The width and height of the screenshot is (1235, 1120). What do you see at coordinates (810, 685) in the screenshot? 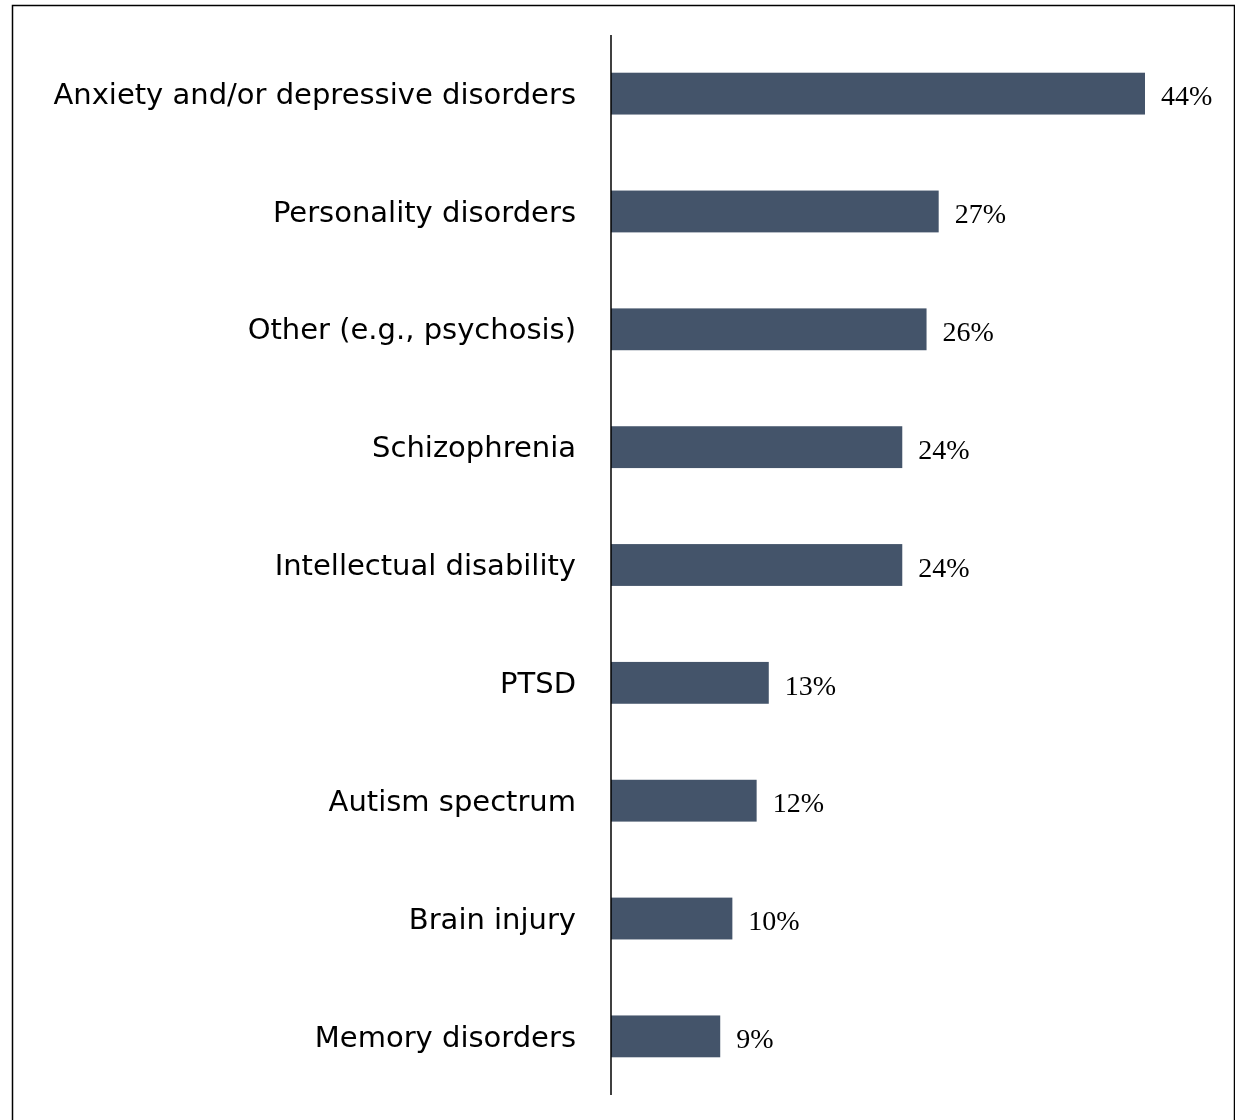
I see `data-label: 13%` at bounding box center [810, 685].